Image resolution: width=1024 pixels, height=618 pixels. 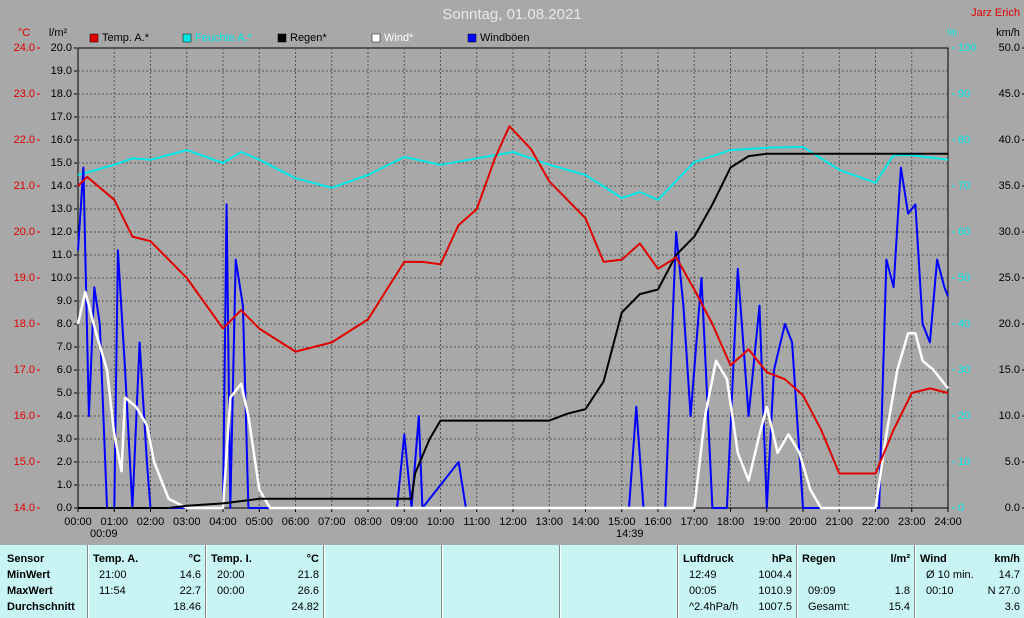 What do you see at coordinates (940, 591) in the screenshot?
I see `table-cell: 00:10` at bounding box center [940, 591].